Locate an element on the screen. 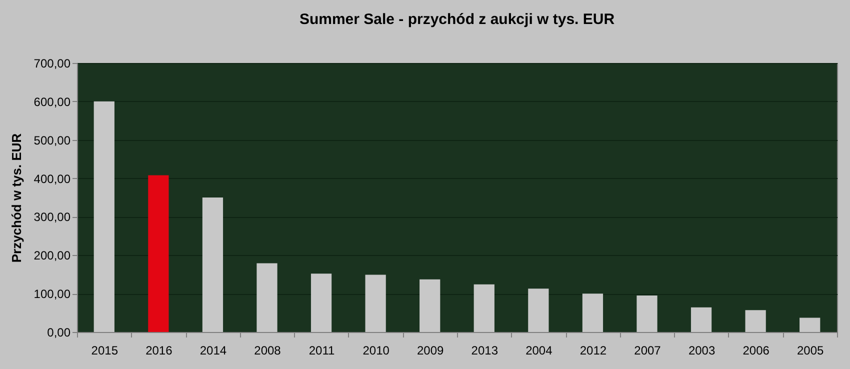  y-tick-label: 0,00 is located at coordinates (59, 333).